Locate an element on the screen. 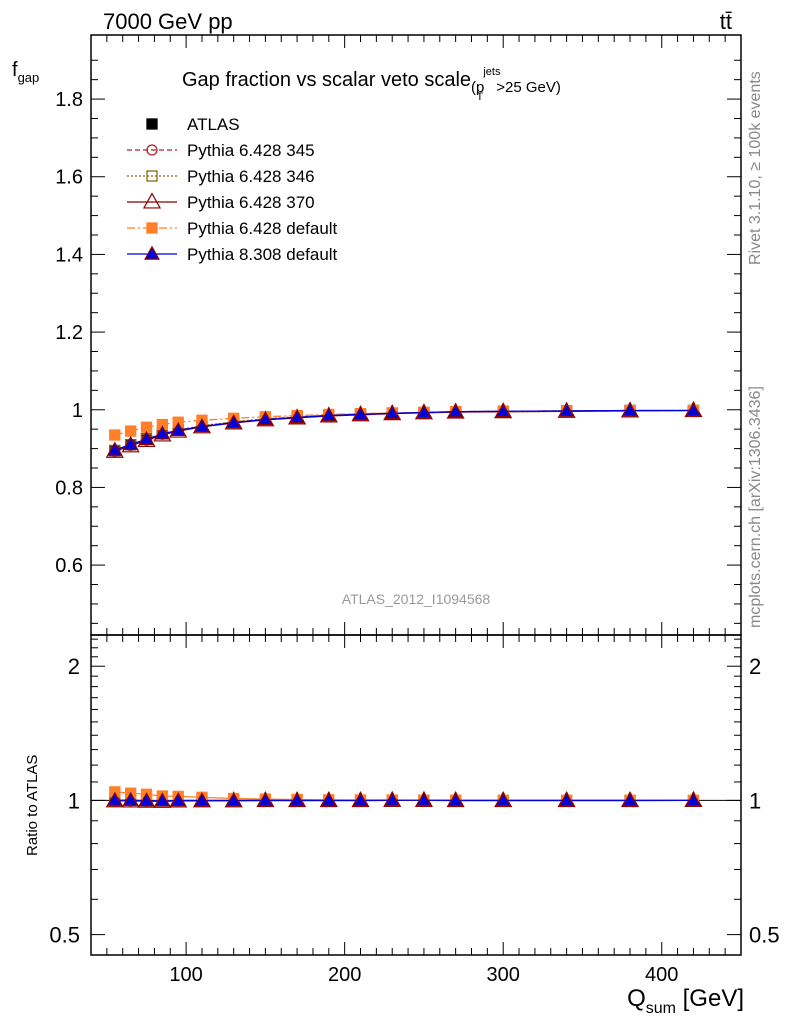 The width and height of the screenshot is (786, 1029). main-ylabel-sub: gap is located at coordinates (29, 77).